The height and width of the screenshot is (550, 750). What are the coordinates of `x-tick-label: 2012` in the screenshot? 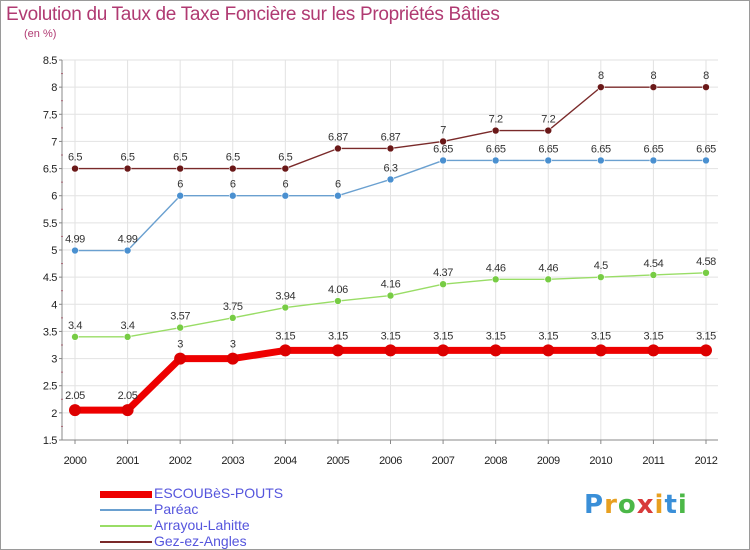 It's located at (706, 461).